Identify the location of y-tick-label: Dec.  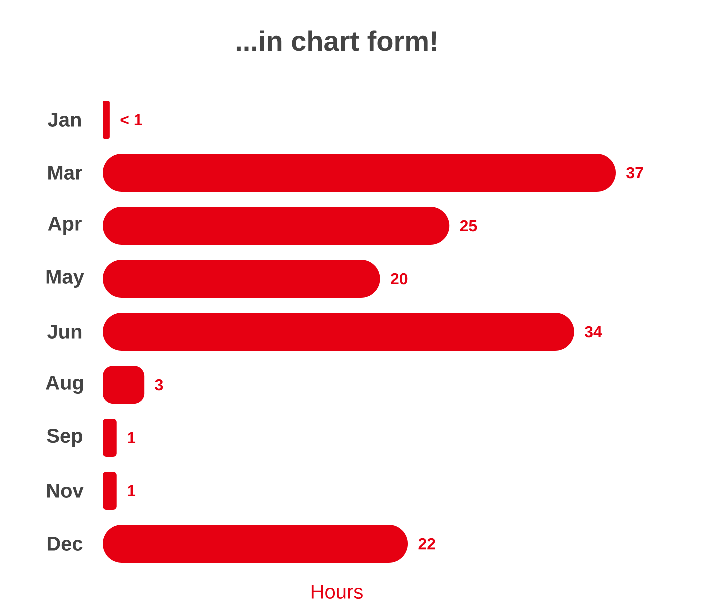
(65, 544).